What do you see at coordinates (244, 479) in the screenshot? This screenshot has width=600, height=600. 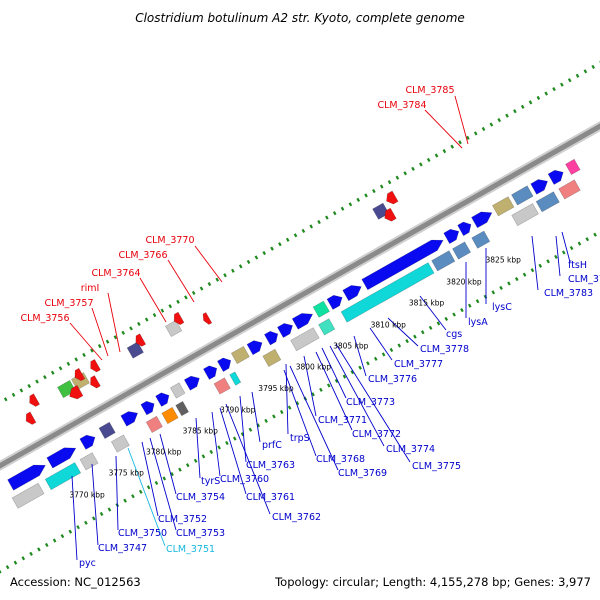 I see `gene-label-blue: CLM_3760` at bounding box center [244, 479].